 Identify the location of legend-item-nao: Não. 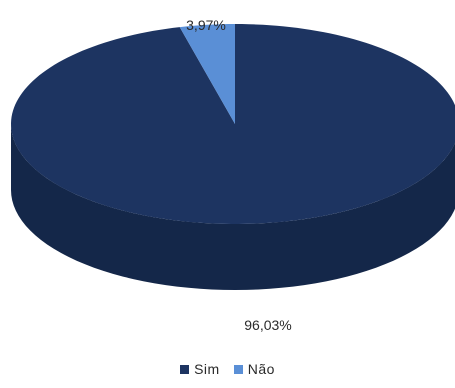
(254, 369).